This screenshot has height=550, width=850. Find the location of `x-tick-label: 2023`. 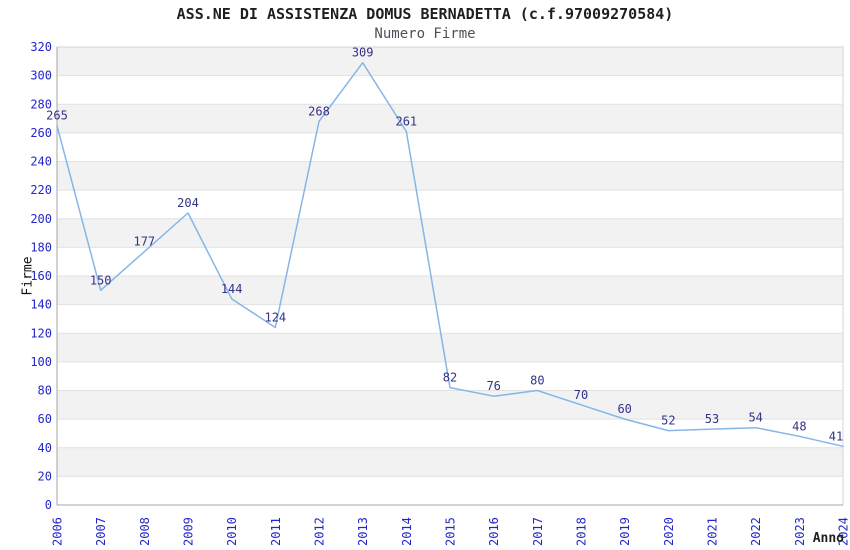

x-tick-label: 2023 is located at coordinates (800, 531).